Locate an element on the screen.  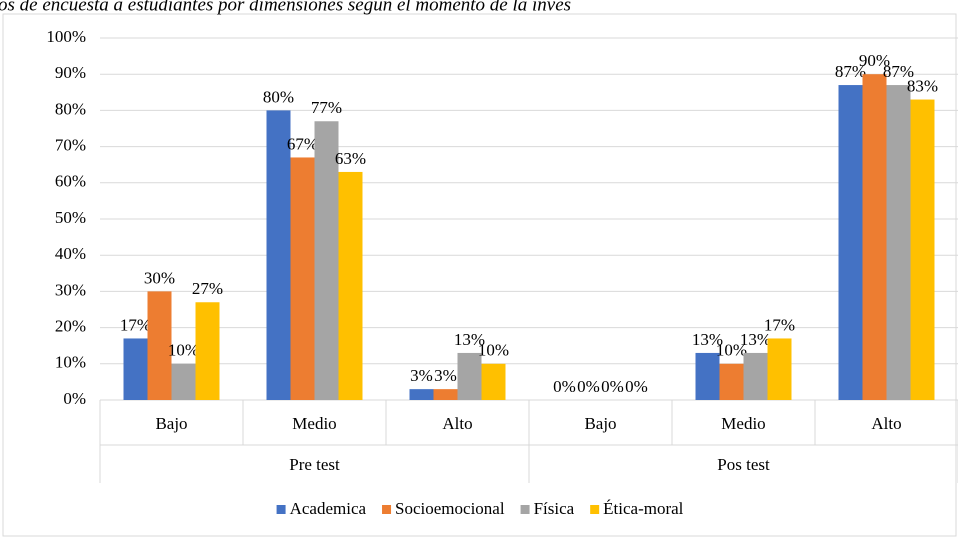
y-tick-label: 80% is located at coordinates (70, 108).